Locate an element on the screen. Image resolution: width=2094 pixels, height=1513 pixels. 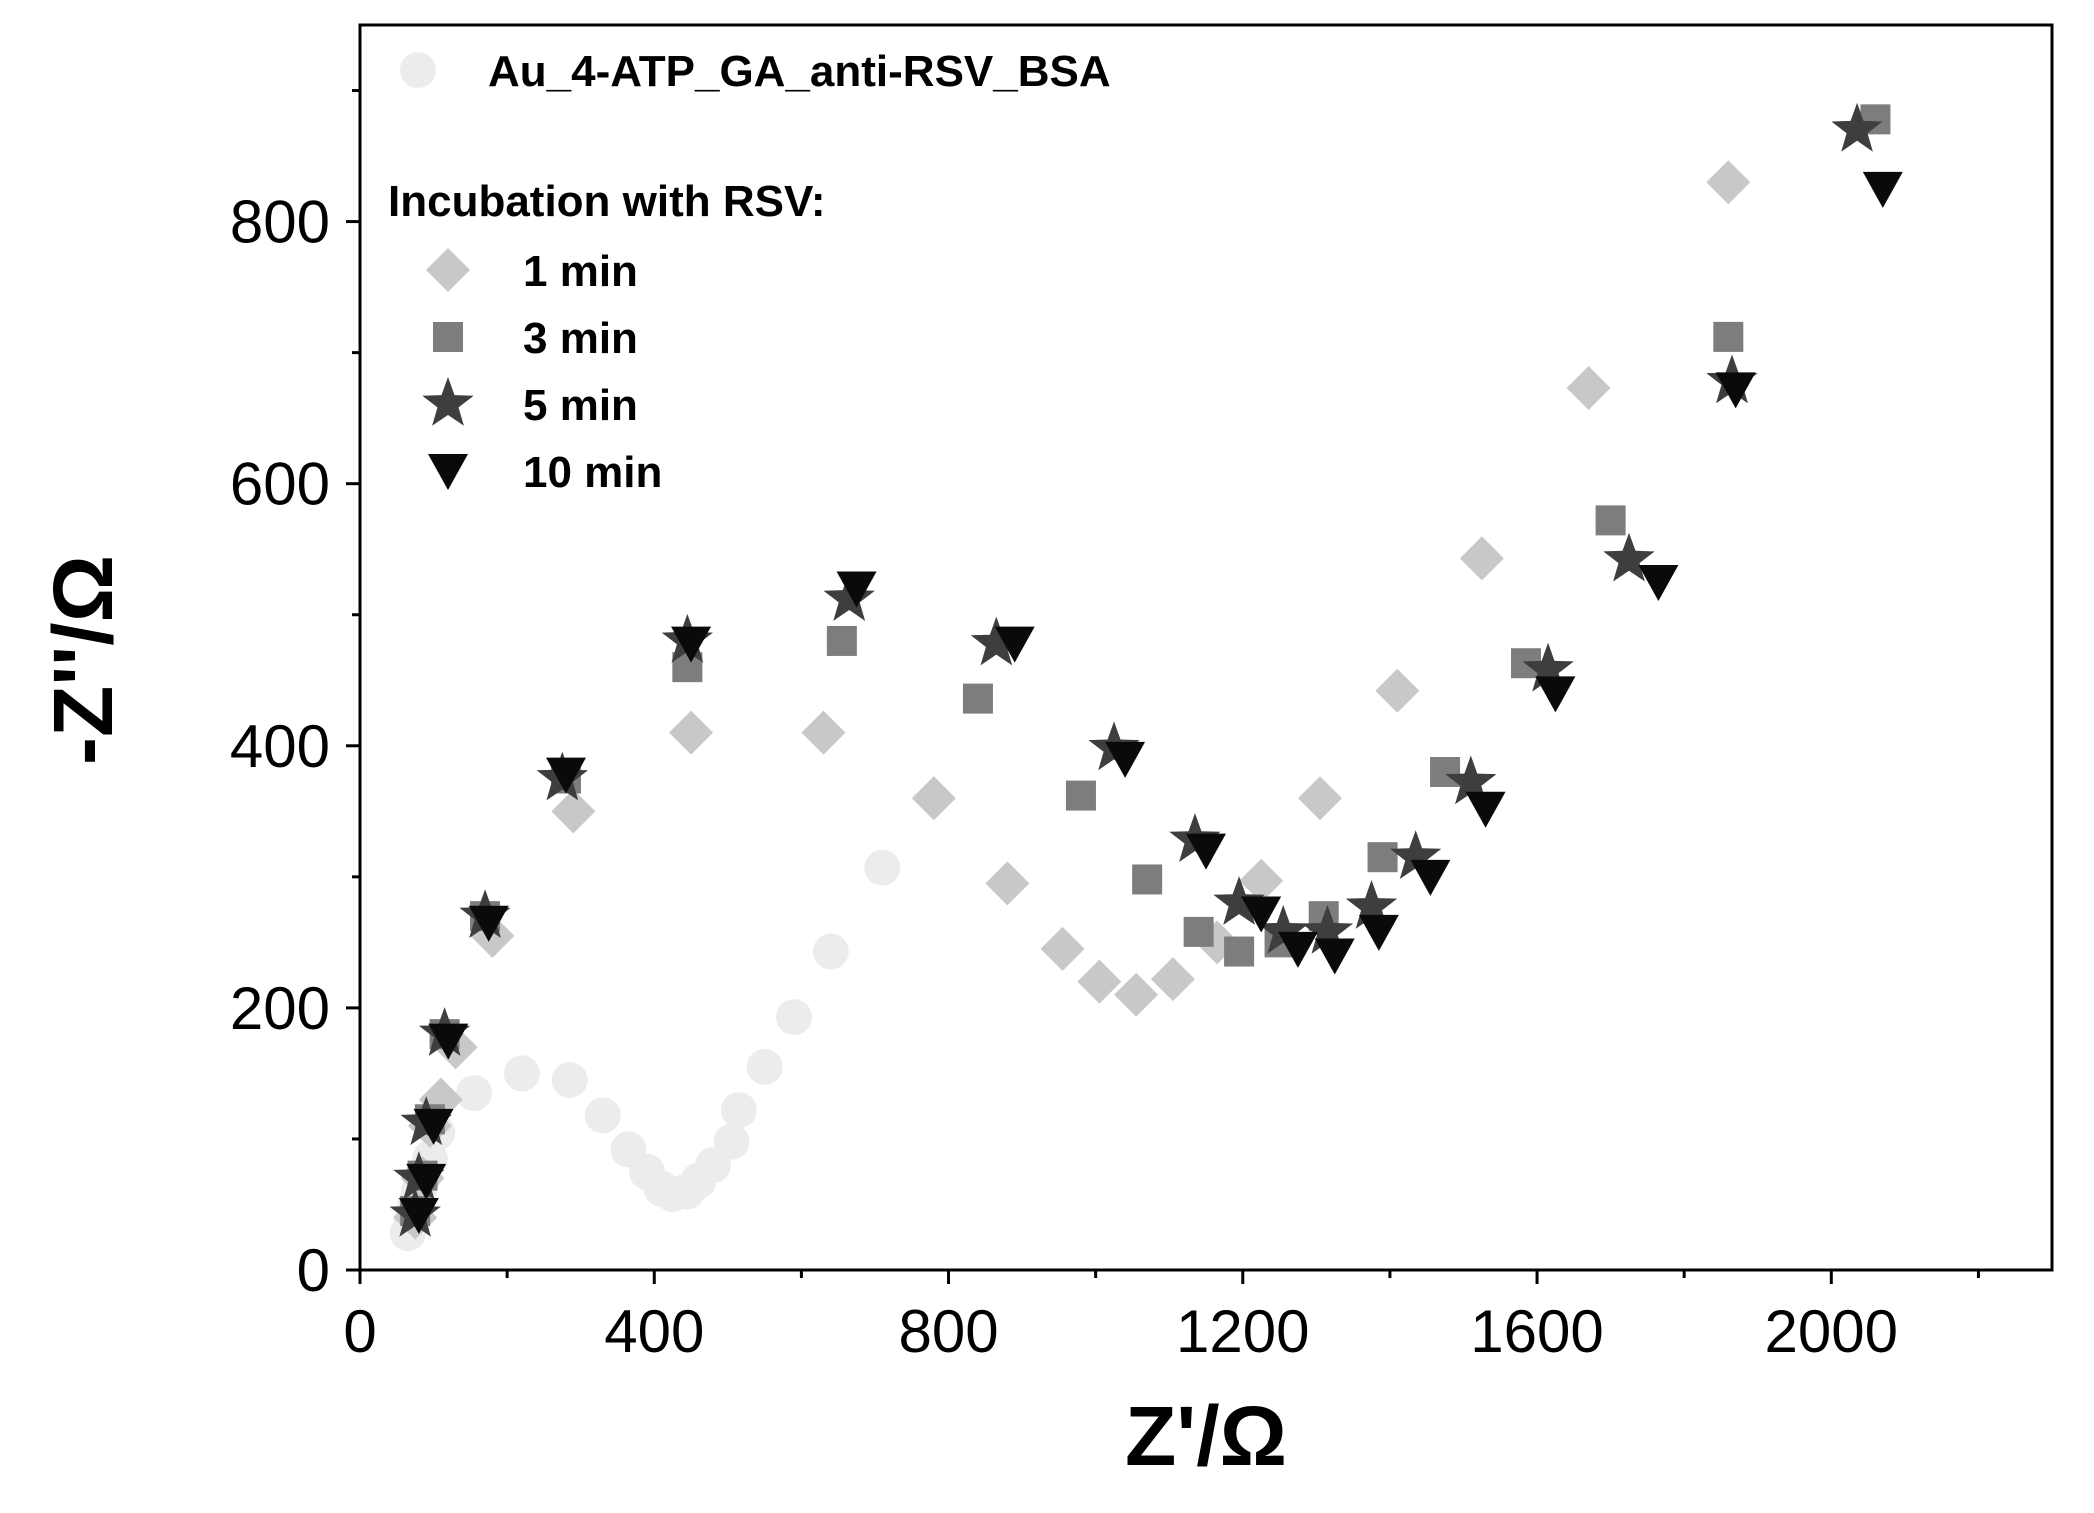
legend-entry: 3 min is located at coordinates (535, 338).